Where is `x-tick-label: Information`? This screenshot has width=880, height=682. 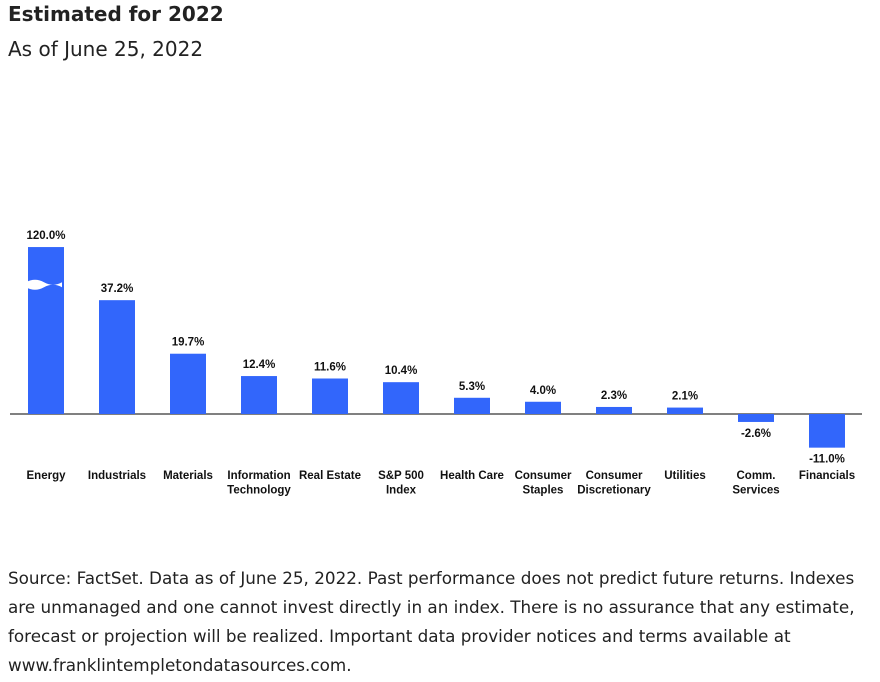 x-tick-label: Information is located at coordinates (258, 476).